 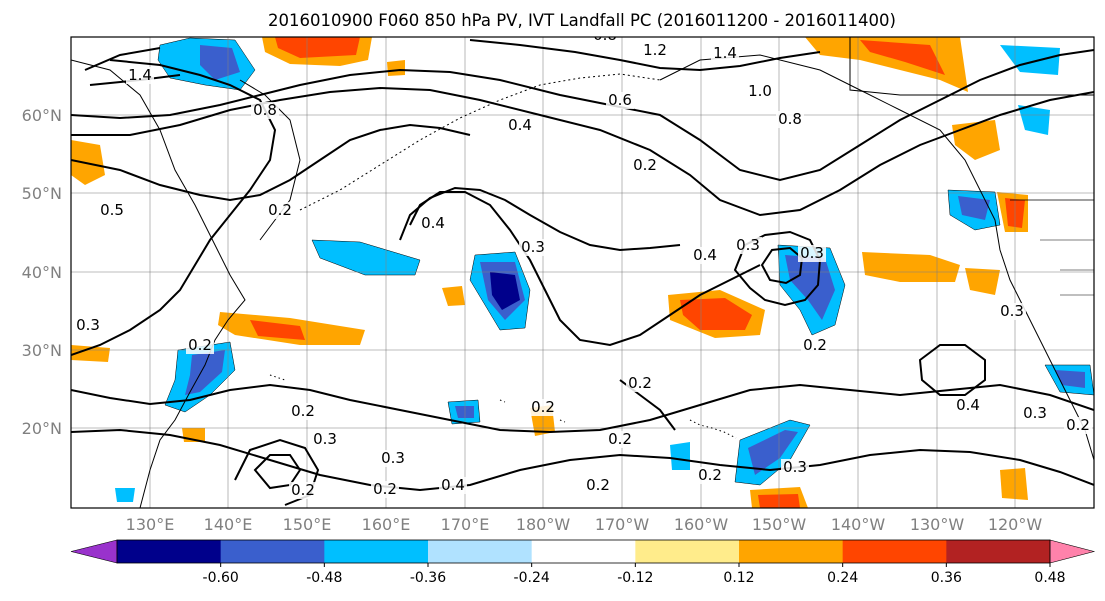 What do you see at coordinates (622, 524) in the screenshot?
I see `lon-label: 170°W` at bounding box center [622, 524].